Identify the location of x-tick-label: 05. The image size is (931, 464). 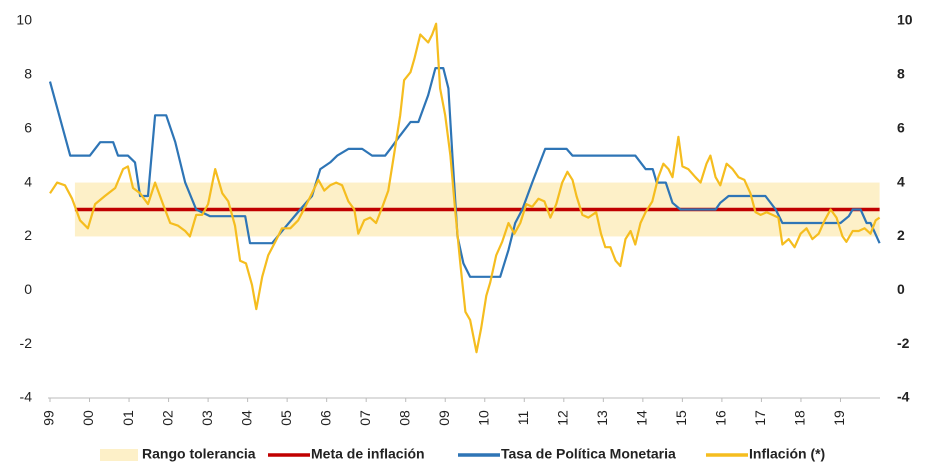
(286, 418).